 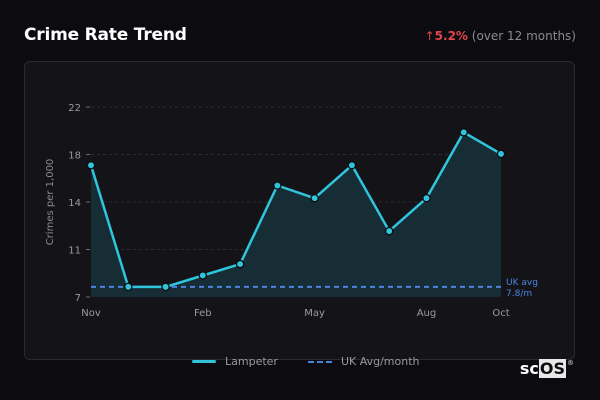 What do you see at coordinates (500, 313) in the screenshot?
I see `x-tick-label: Oct` at bounding box center [500, 313].